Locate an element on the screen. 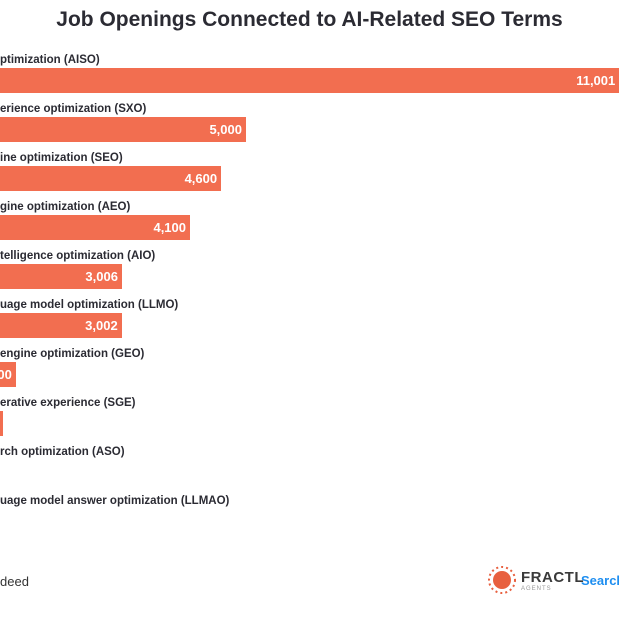  category-label: erative experience (SGE) is located at coordinates (68, 403).